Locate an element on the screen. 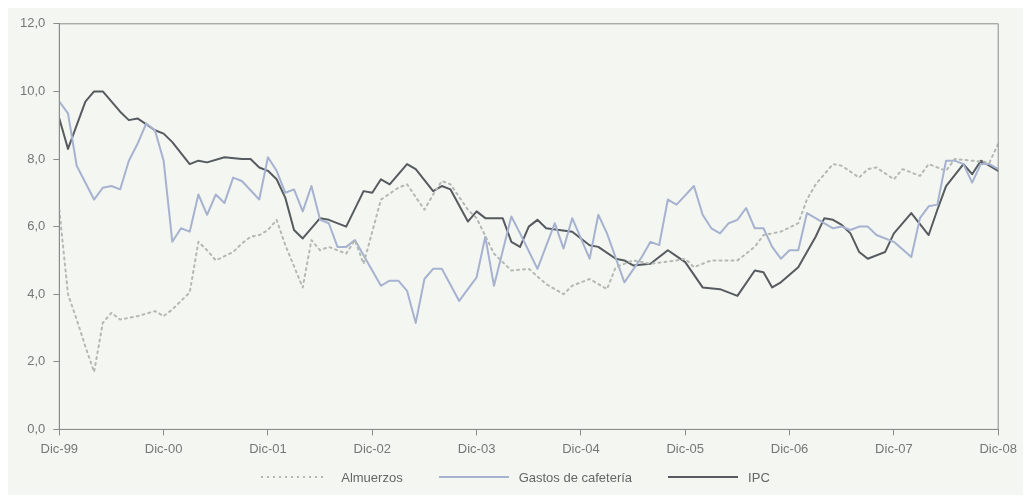  x-tick-label: Dic-06 is located at coordinates (789, 448).